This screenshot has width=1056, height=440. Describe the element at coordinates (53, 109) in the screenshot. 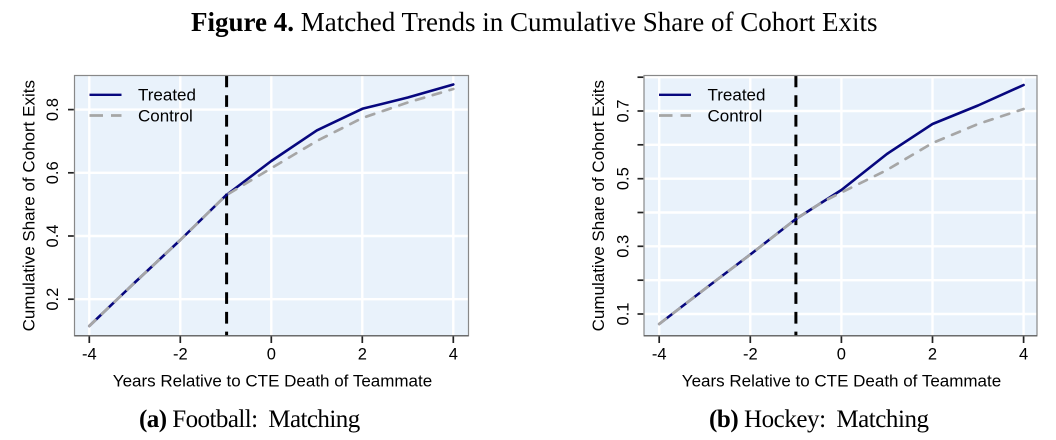

I see `svg-text: 0.8` at that location.